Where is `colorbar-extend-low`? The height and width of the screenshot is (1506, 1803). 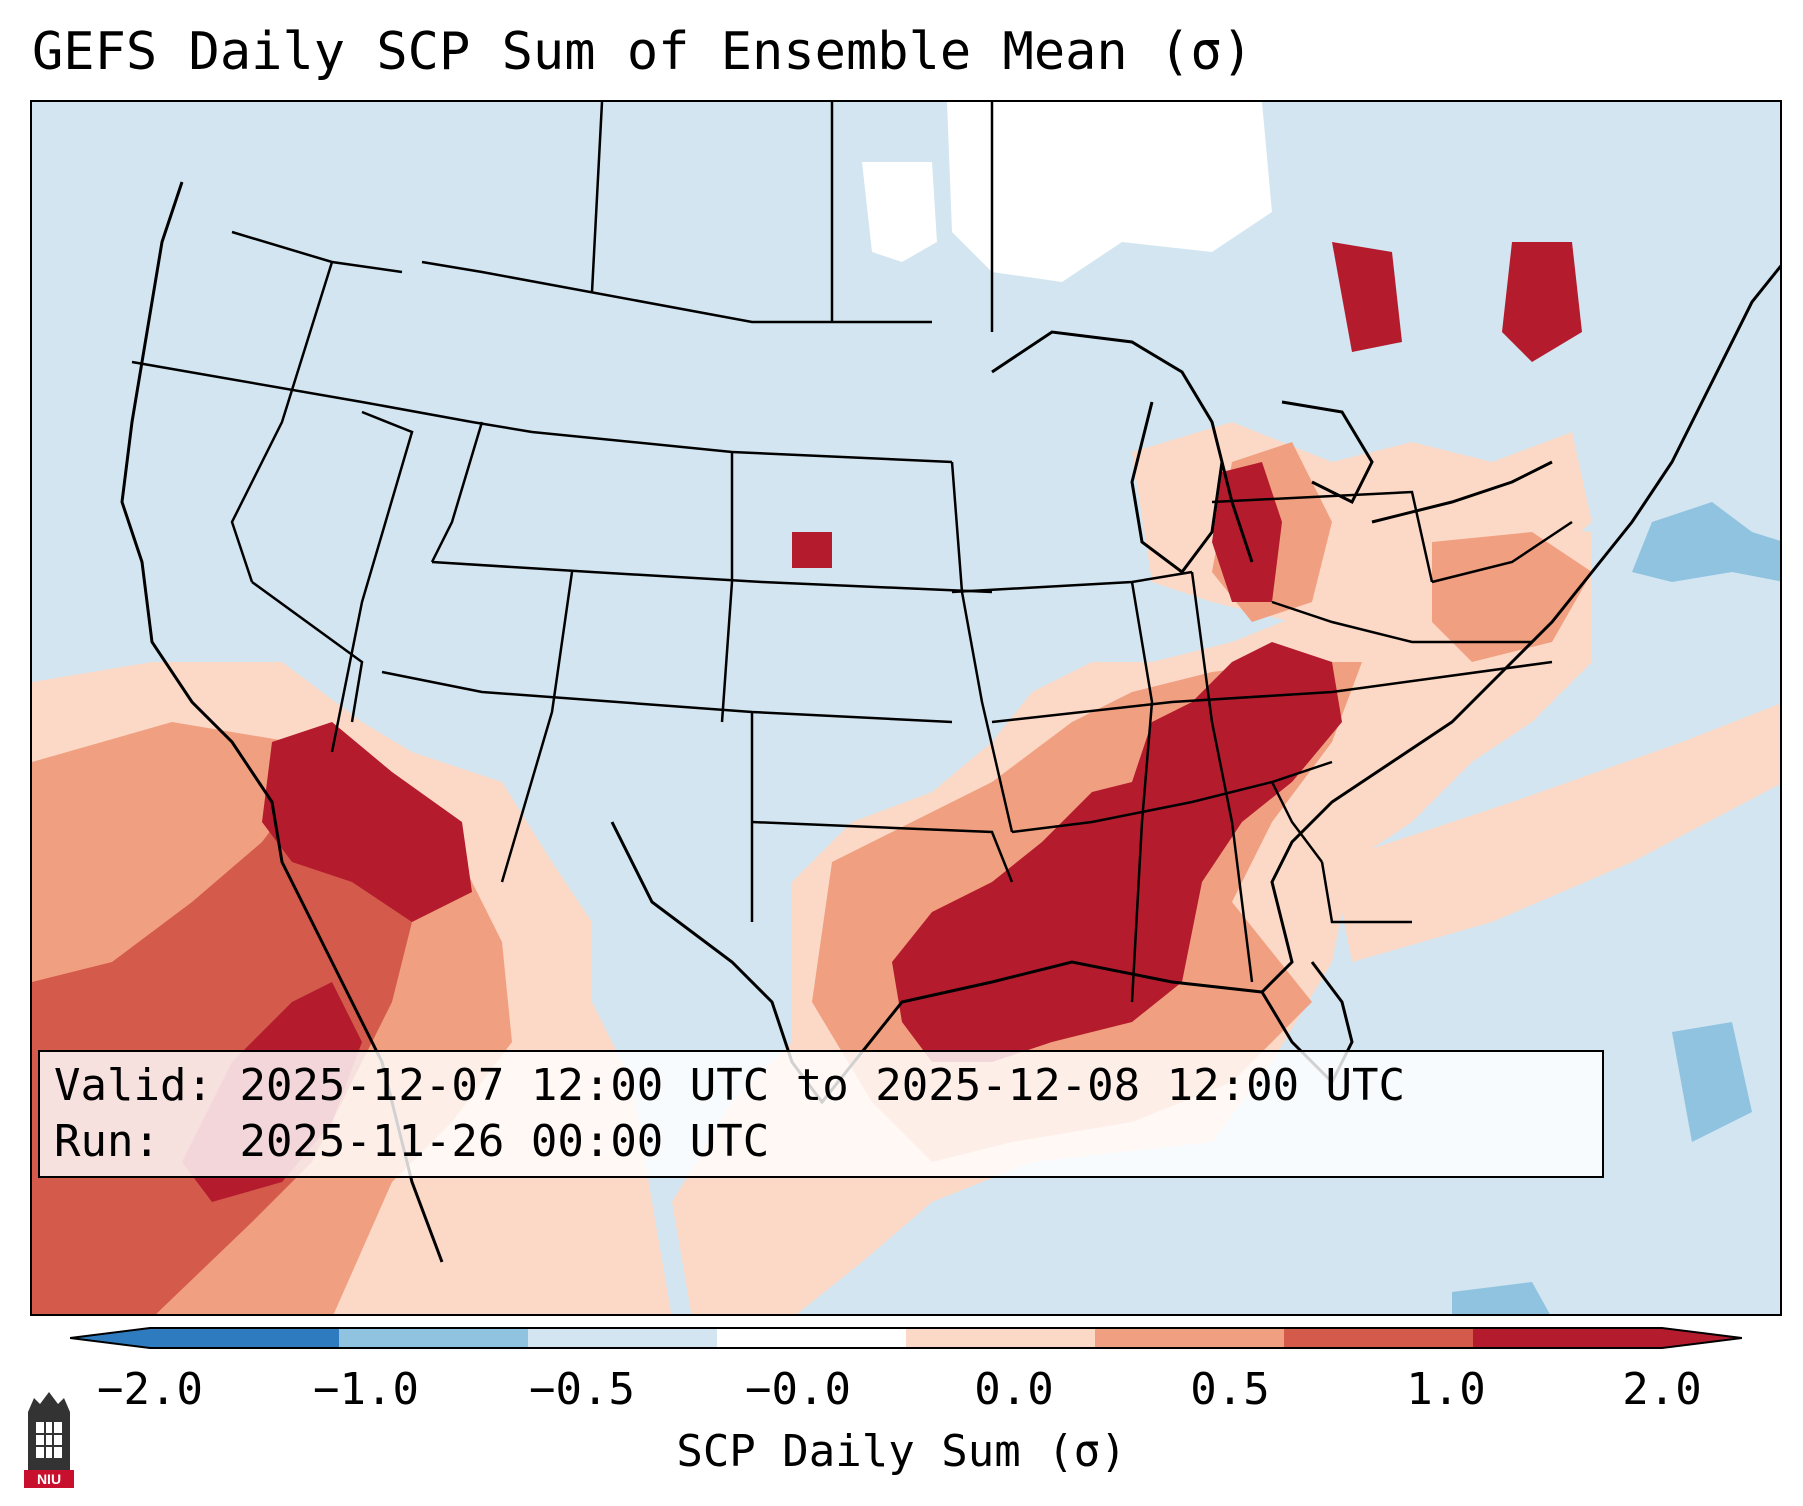 colorbar-extend-low is located at coordinates (110, 1338).